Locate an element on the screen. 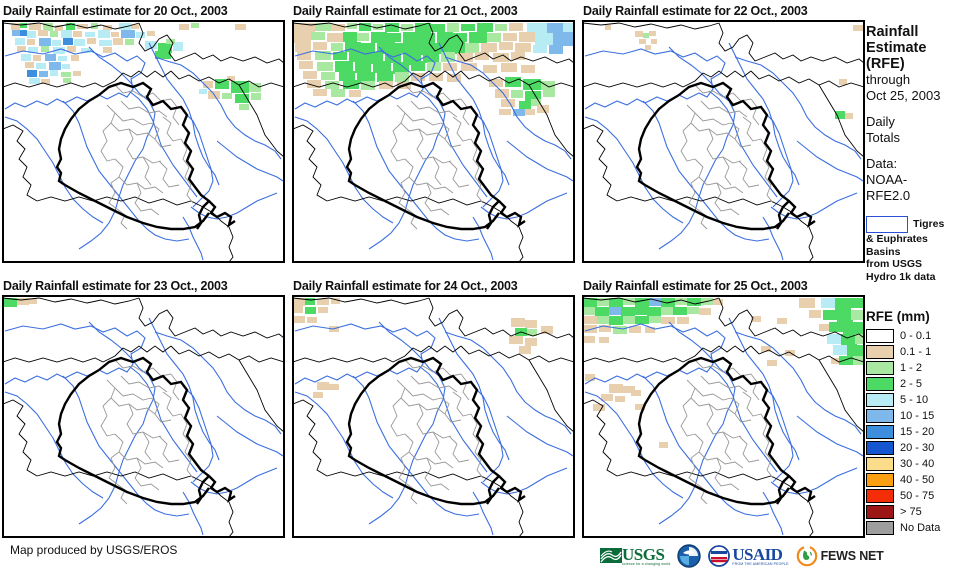 This screenshot has width=967, height=576. sidebar-through-date: Oct 25, 2003 is located at coordinates (903, 95).